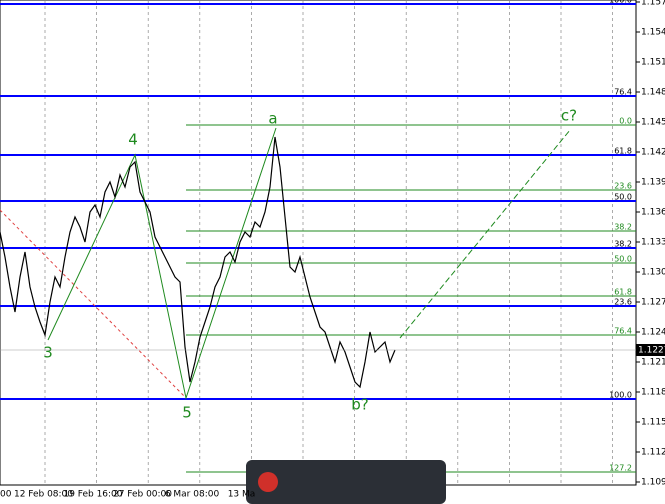  I want to click on y-tick-label: 1.1155, so click(653, 423).